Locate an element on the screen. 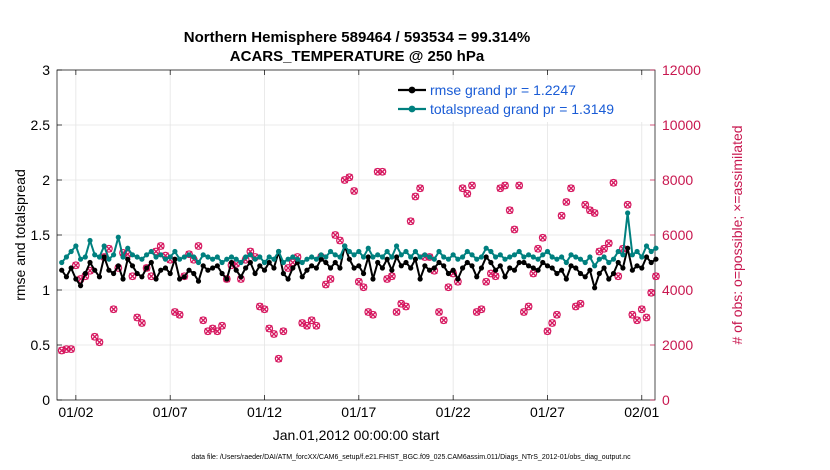  y-axis-left: 0 0.5 1 1.5 2 2.5 3 is located at coordinates (46, 235).